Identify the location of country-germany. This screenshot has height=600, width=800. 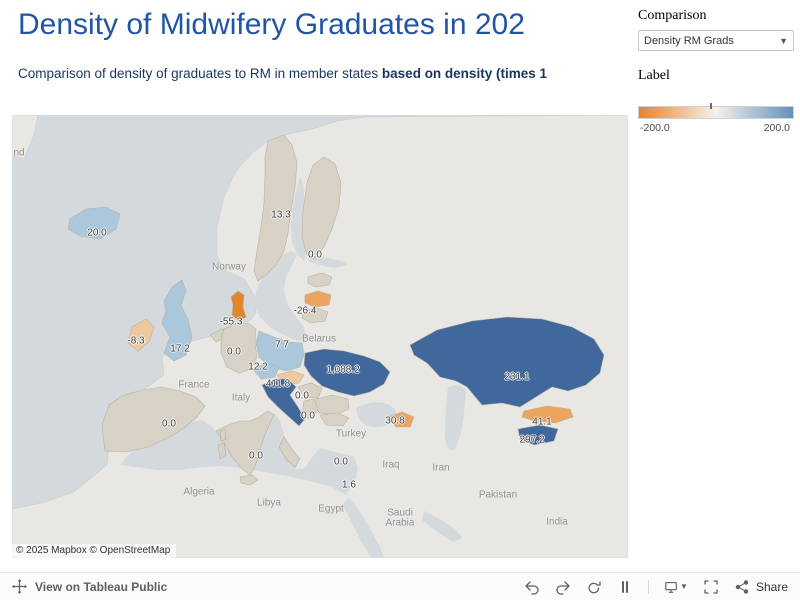
(239, 348).